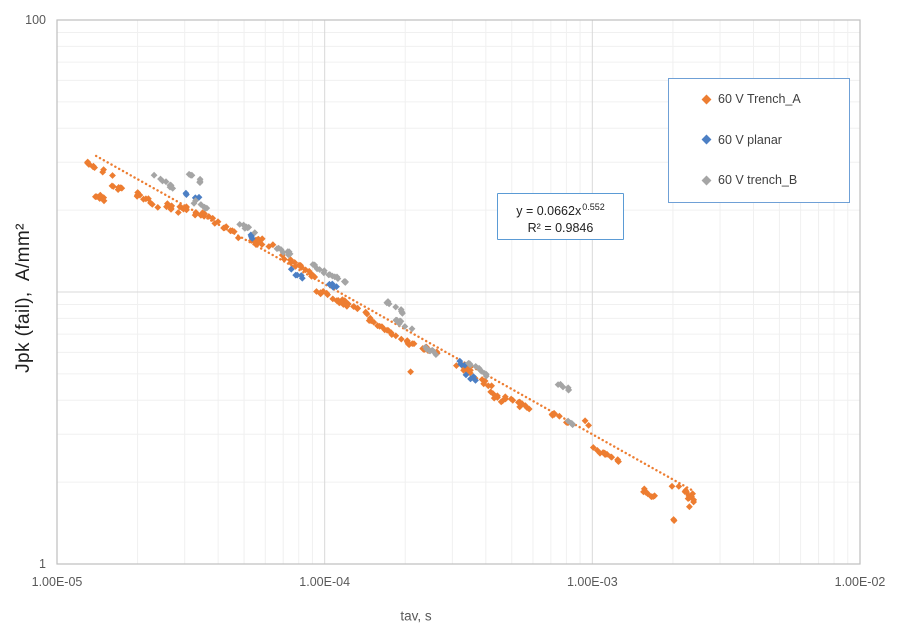  Describe the element at coordinates (35, 20) in the screenshot. I see `y-tick-label: 100` at that location.